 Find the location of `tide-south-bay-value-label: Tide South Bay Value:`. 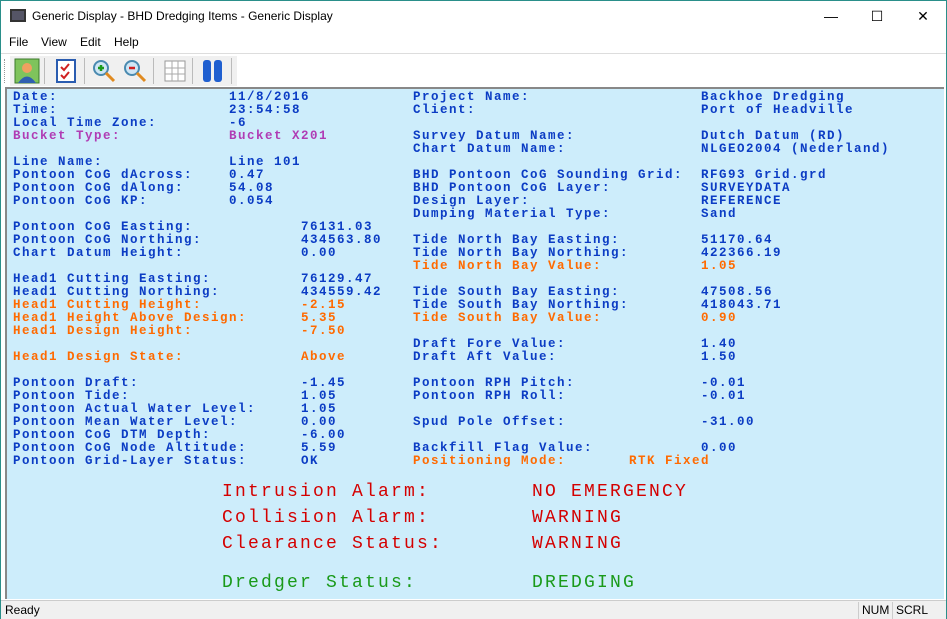

tide-south-bay-value-label: Tide South Bay Value: is located at coordinates (508, 318).